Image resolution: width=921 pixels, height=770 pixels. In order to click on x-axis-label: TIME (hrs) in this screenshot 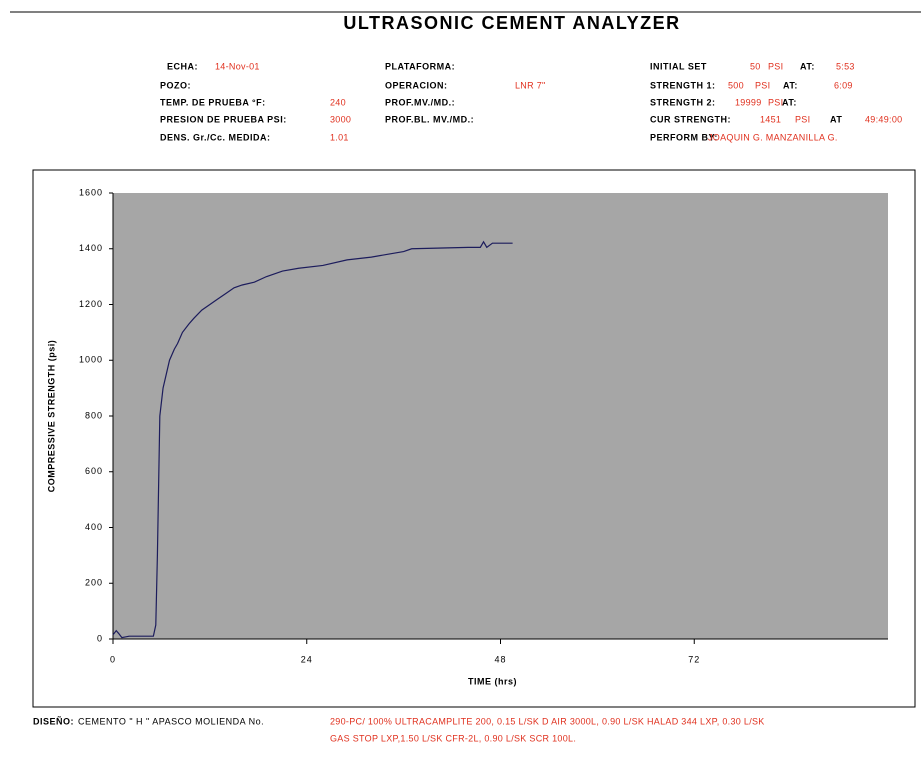, I will do `click(492, 681)`.